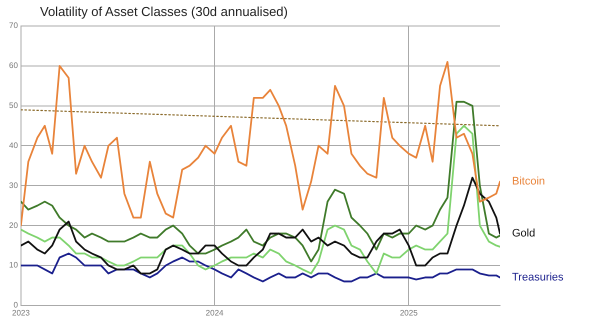 The image size is (600, 323). What do you see at coordinates (15, 305) in the screenshot?
I see `y-tick-label: 0` at bounding box center [15, 305].